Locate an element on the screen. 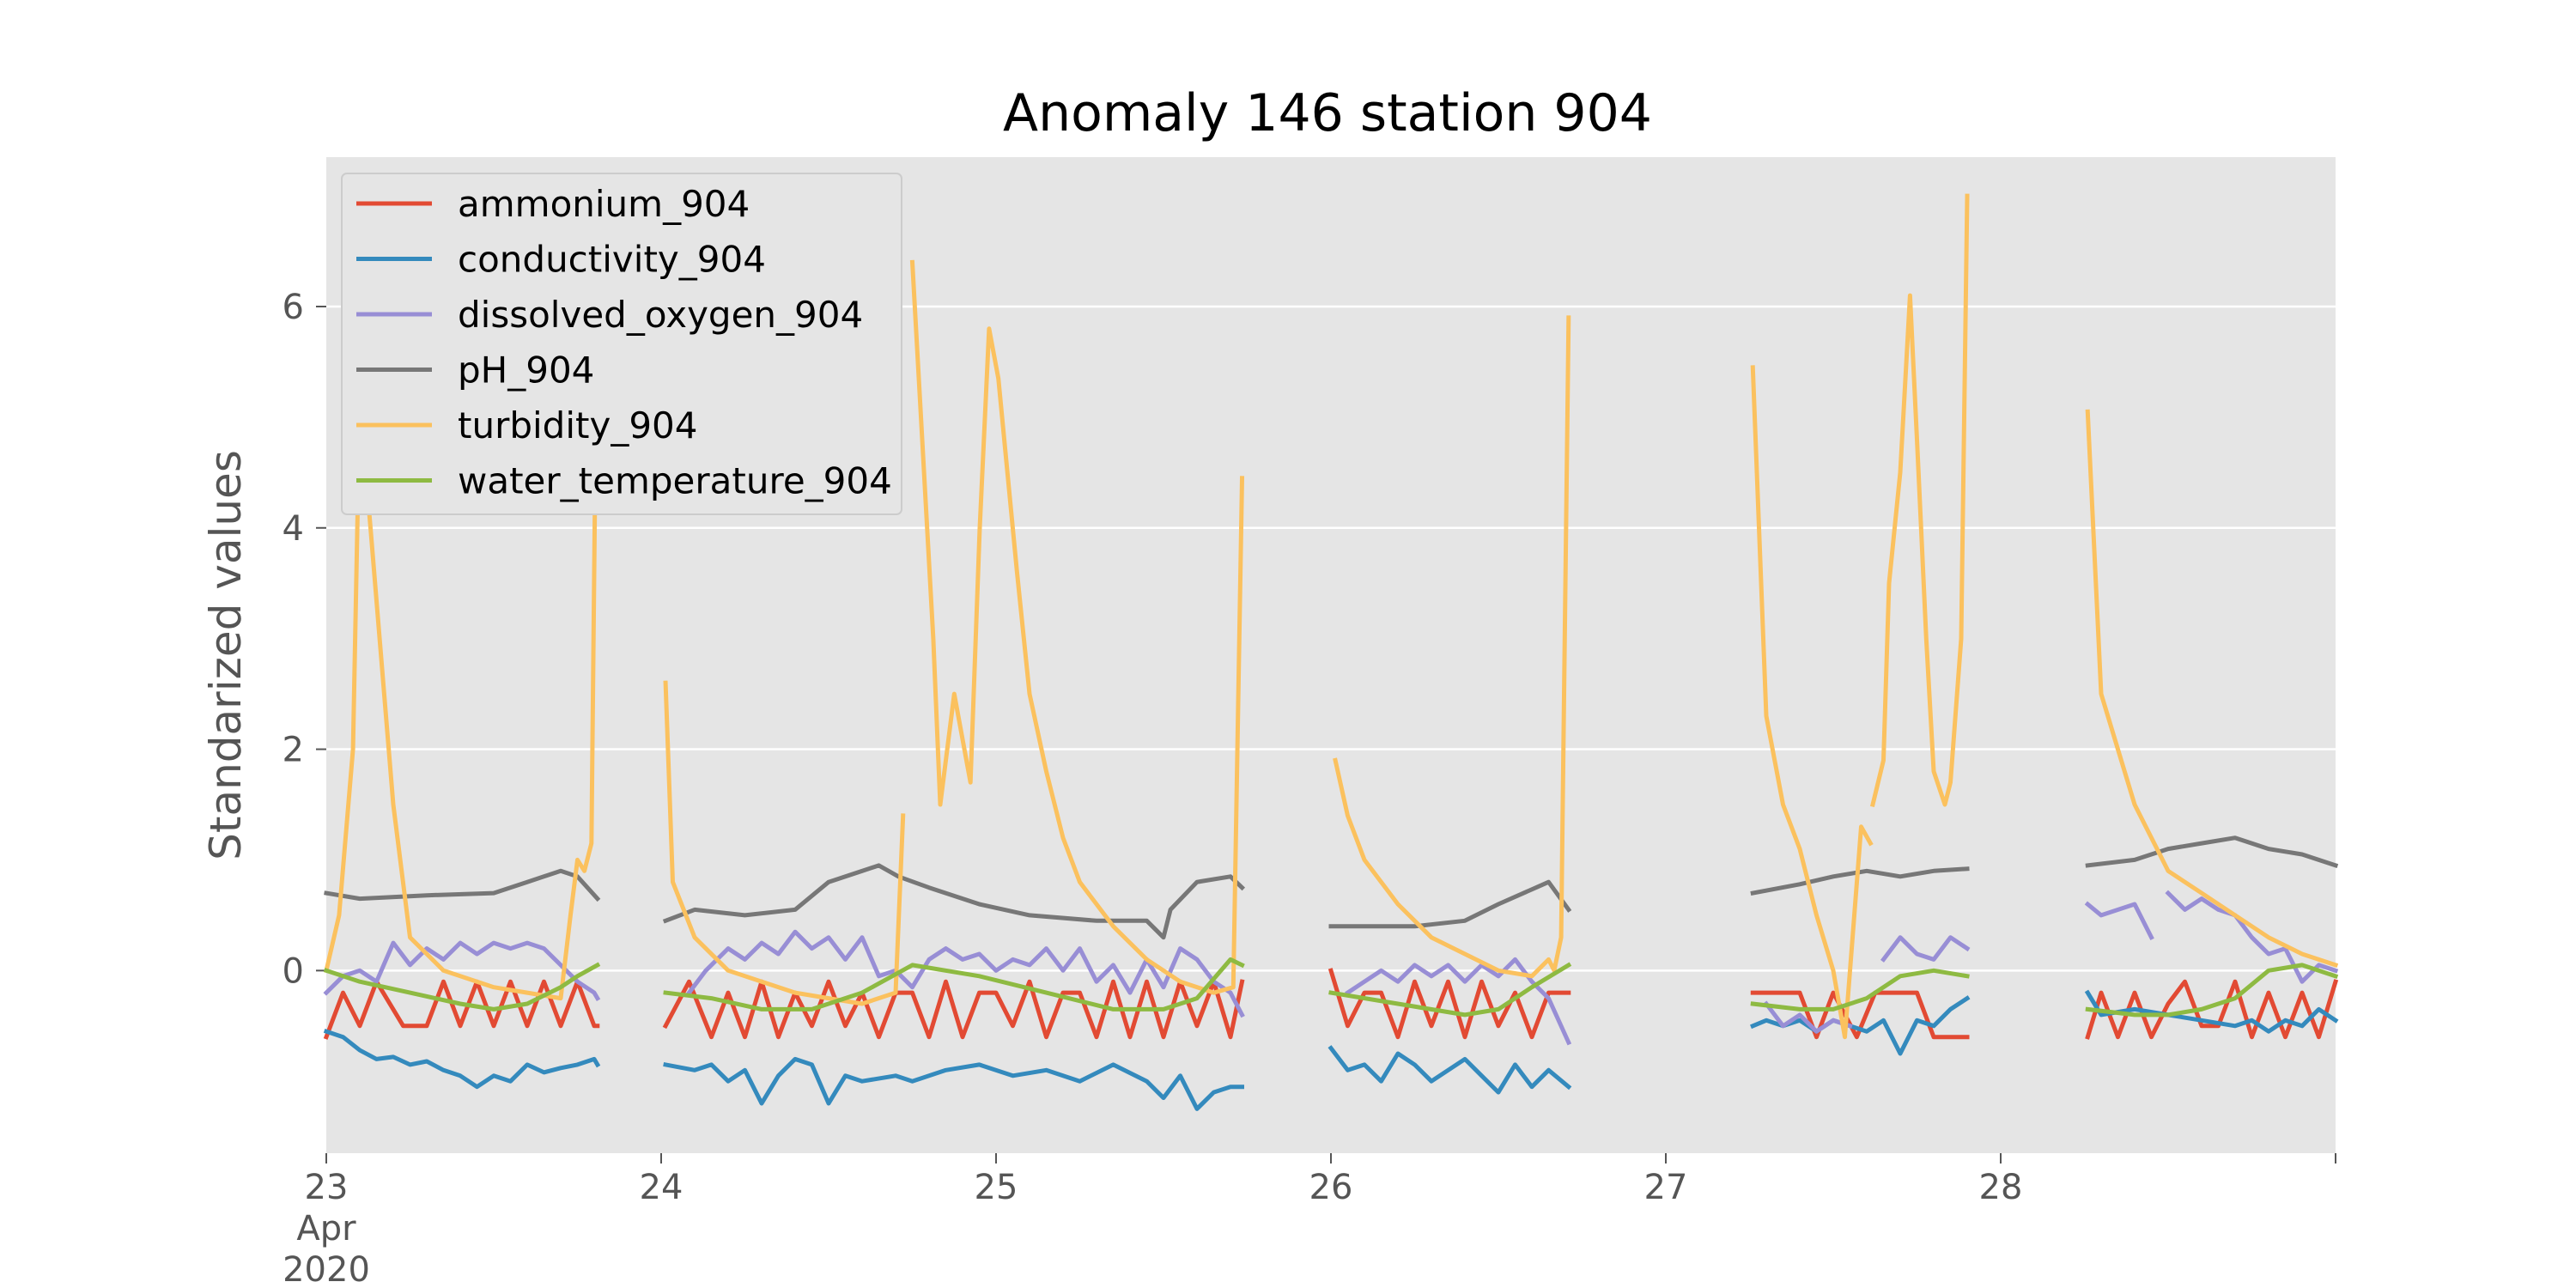  x-tick-label: 24 is located at coordinates (662, 1188).